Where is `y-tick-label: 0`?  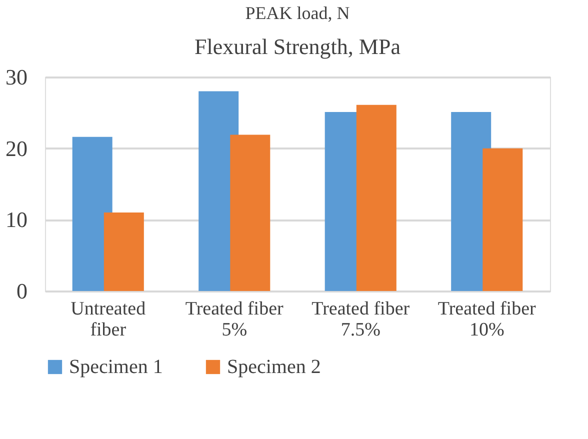
y-tick-label: 0 is located at coordinates (22, 291).